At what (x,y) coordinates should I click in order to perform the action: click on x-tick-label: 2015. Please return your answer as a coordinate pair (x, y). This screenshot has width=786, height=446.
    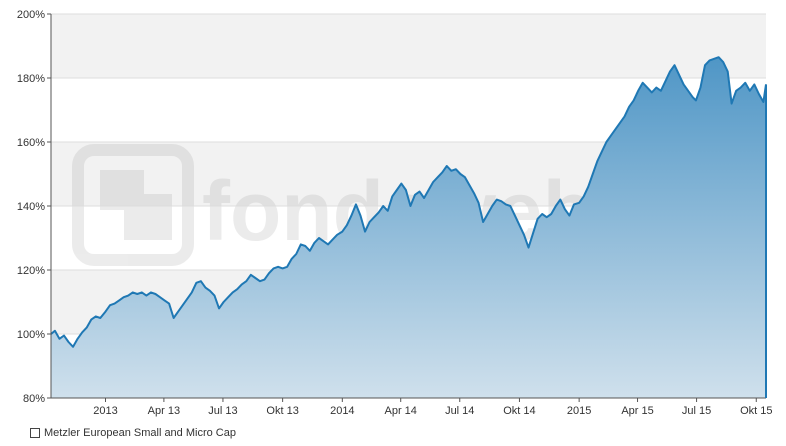
    Looking at the image, I should click on (579, 411).